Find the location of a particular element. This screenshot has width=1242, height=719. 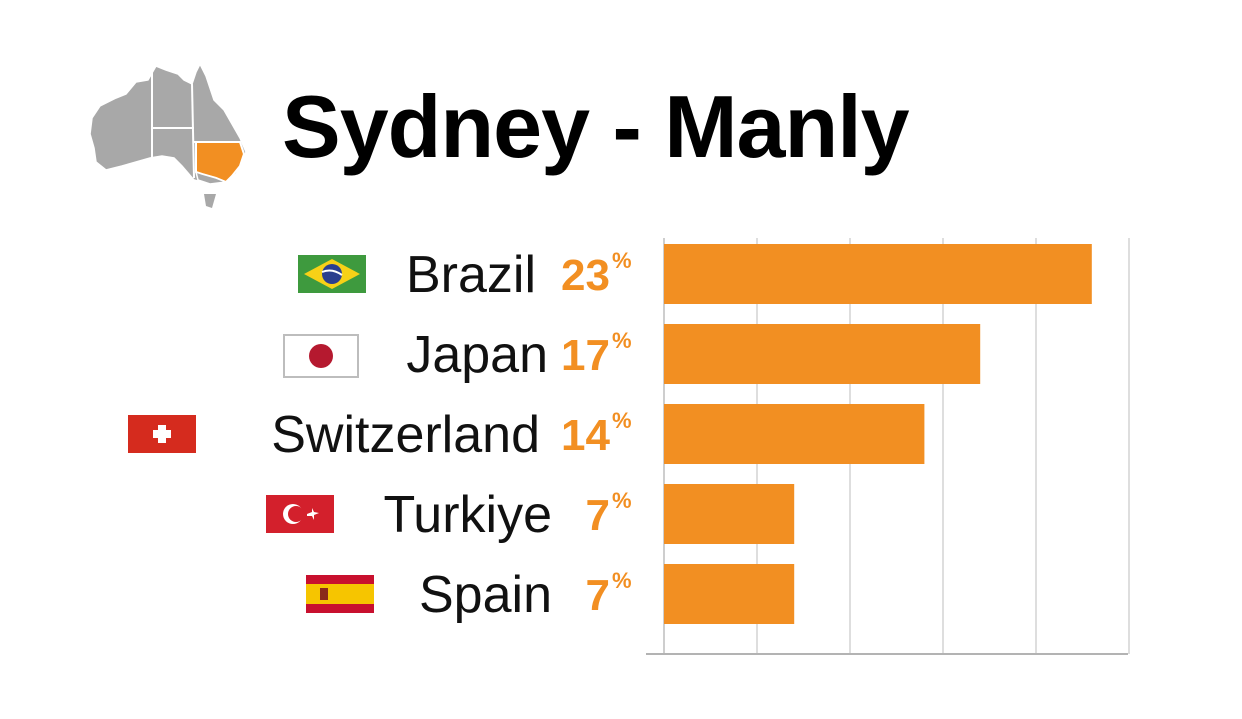

chart-title: Sydney - Manly is located at coordinates (596, 126).